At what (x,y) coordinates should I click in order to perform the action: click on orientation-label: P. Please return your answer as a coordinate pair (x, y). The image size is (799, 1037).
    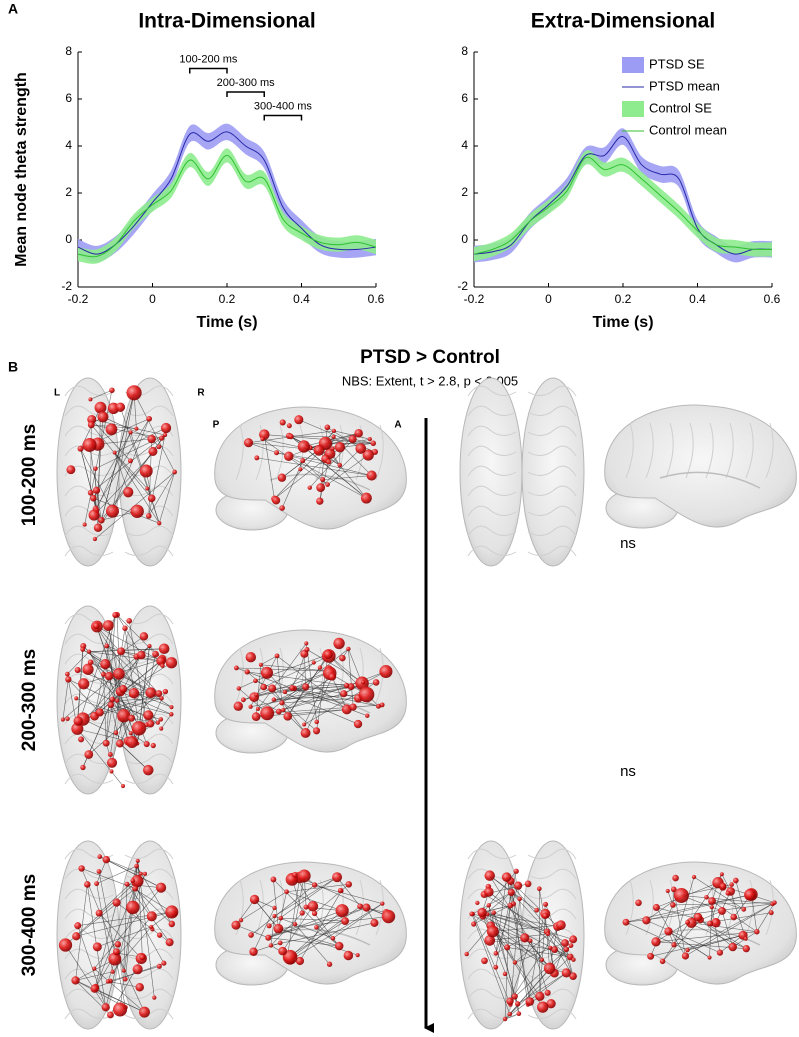
    Looking at the image, I should click on (216, 425).